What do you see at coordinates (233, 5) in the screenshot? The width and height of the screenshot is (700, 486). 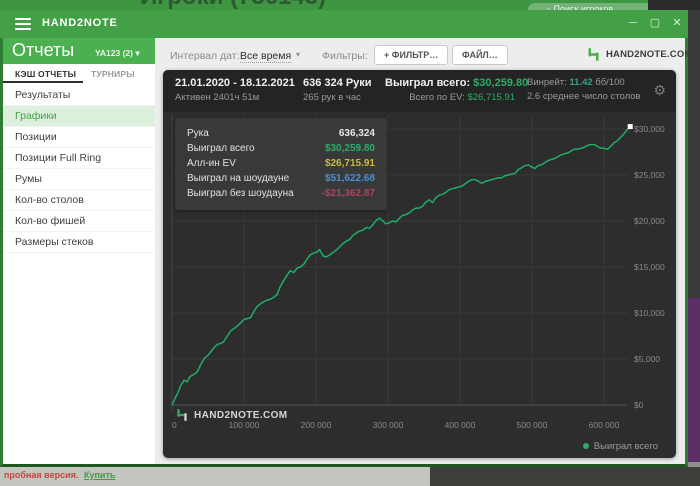 I see `background-window-title: Игроки (736143)` at bounding box center [233, 5].